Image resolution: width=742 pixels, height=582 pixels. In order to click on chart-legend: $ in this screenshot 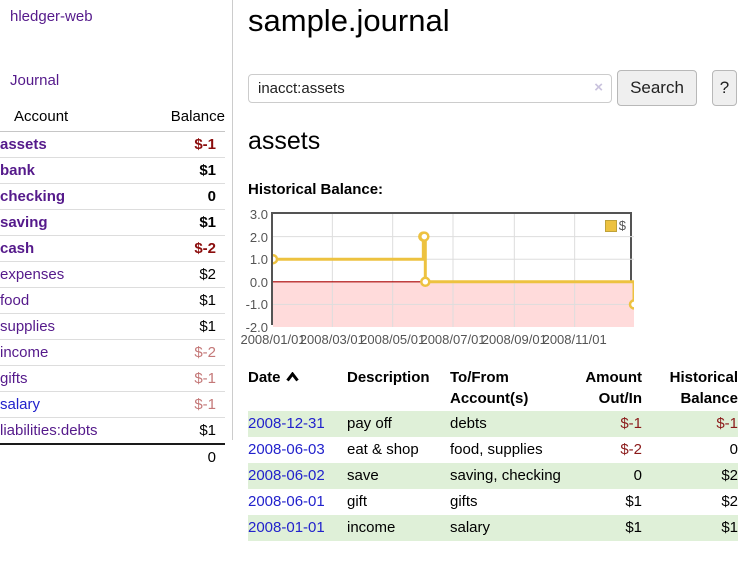, I will do `click(615, 225)`.